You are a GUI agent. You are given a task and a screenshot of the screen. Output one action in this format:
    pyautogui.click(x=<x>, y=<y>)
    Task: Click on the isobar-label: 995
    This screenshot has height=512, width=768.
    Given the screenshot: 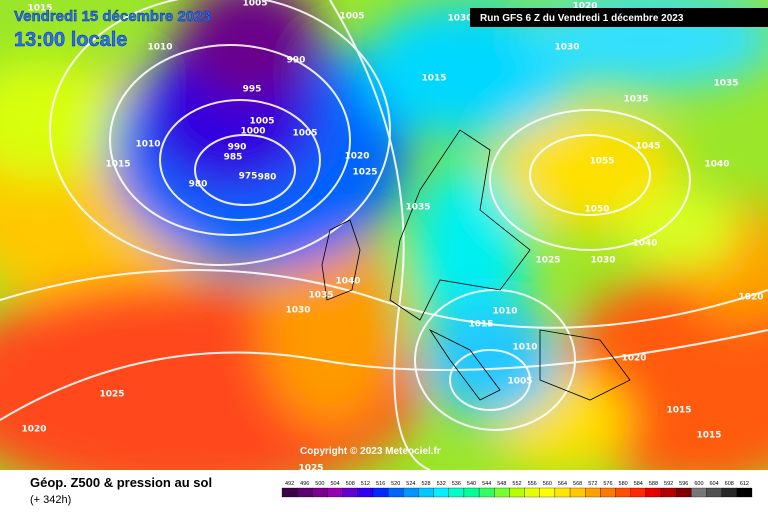 What is the action you would take?
    pyautogui.click(x=252, y=90)
    